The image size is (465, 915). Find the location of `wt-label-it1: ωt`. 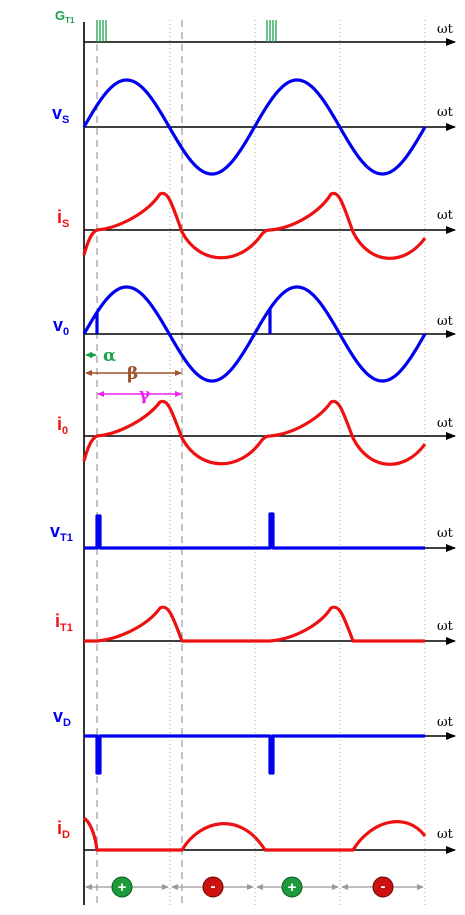

wt-label-it1: ωt is located at coordinates (445, 626).